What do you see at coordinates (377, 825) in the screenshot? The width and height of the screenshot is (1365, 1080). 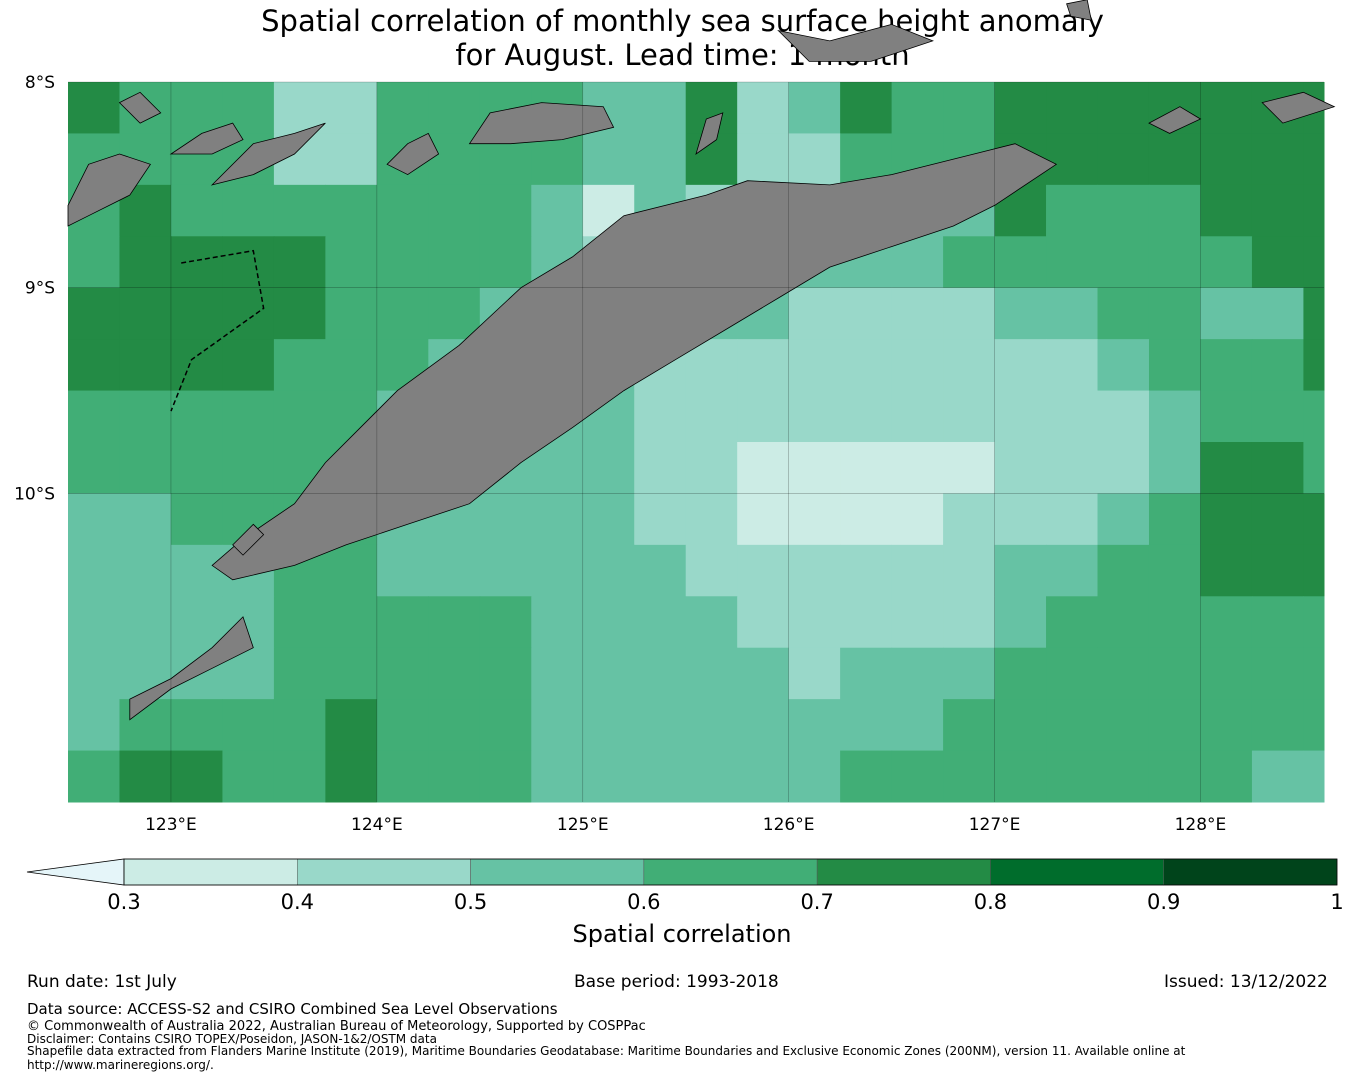 I see `lon-tick-label: 124°E` at bounding box center [377, 825].